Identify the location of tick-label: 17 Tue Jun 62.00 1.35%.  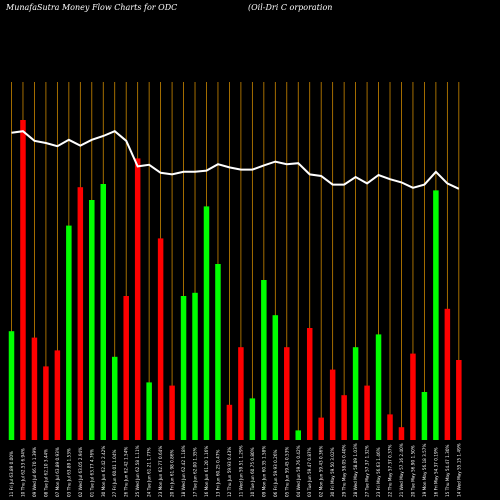
(195, 472).